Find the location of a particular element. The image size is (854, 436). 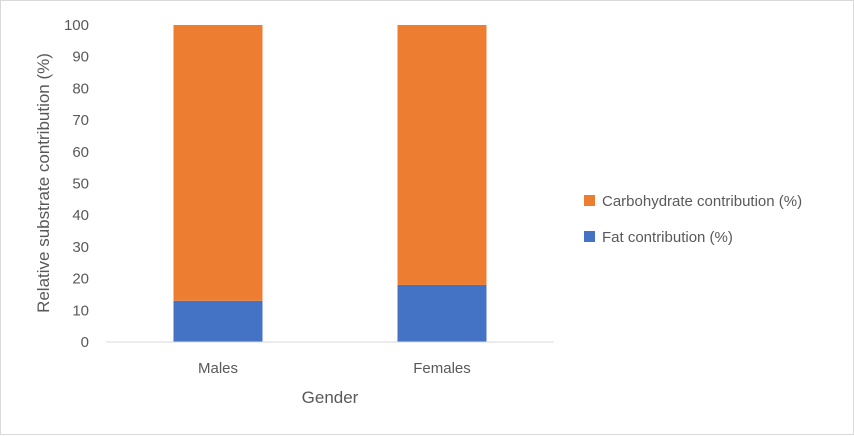

bar-segment-fat-males is located at coordinates (218, 321).